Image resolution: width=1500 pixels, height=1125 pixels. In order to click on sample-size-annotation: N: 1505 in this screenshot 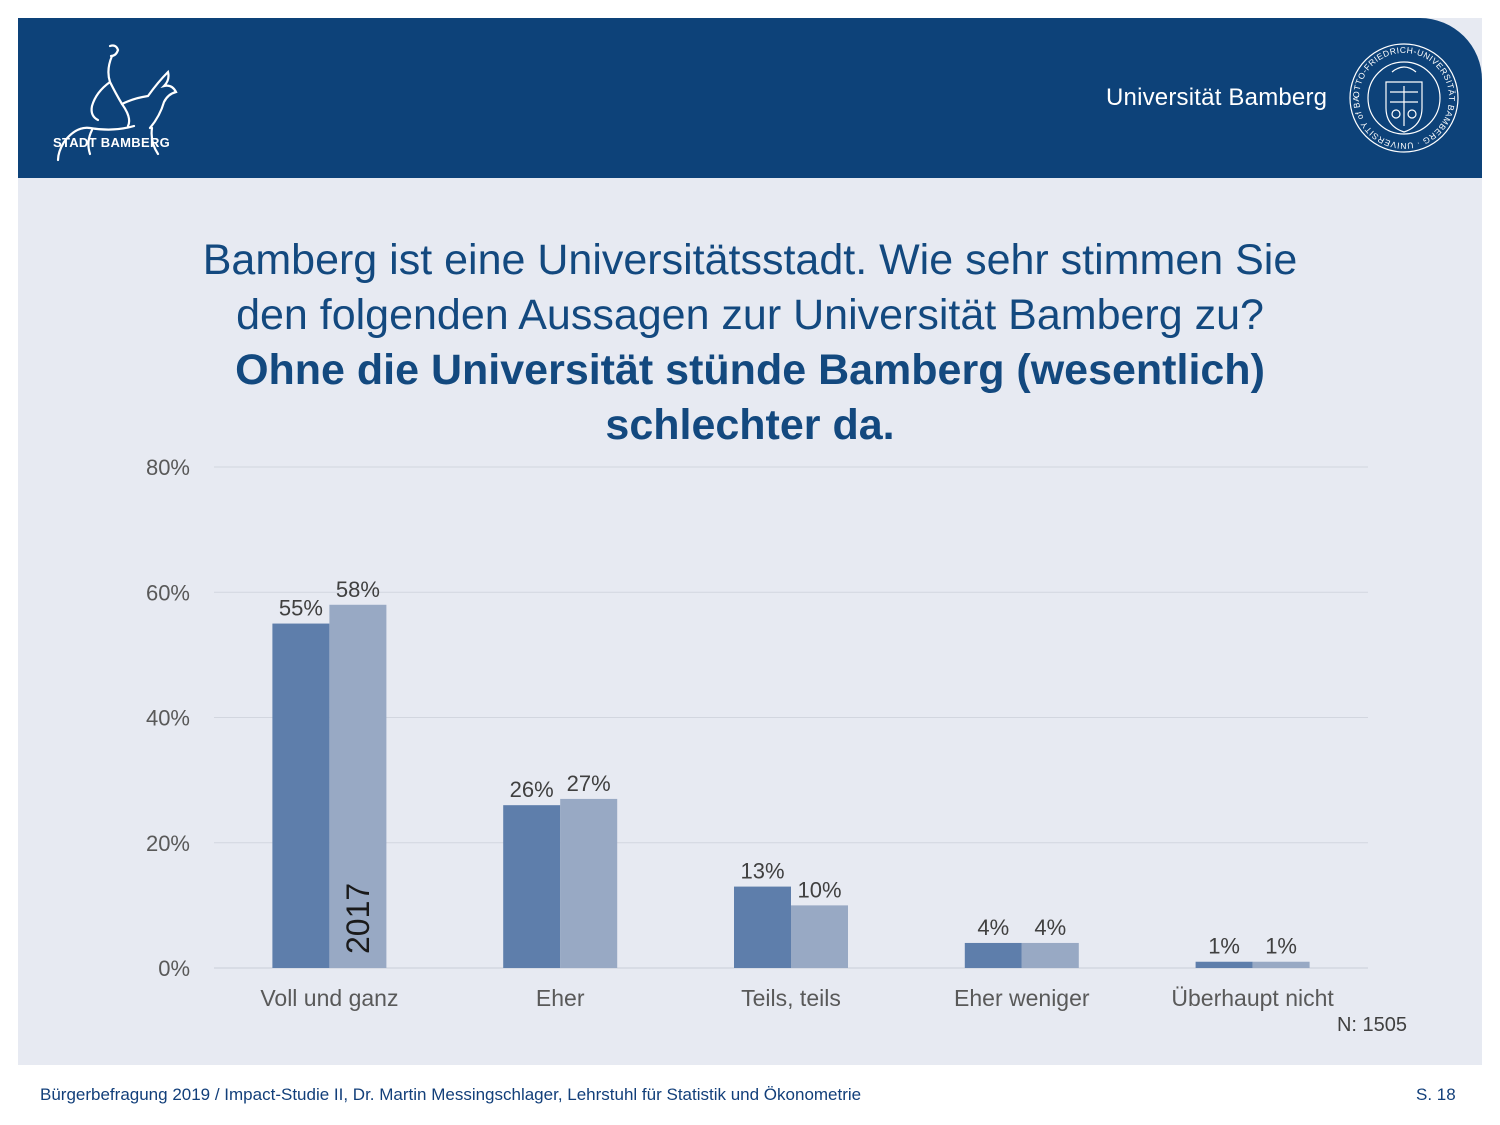, I will do `click(1372, 1025)`.